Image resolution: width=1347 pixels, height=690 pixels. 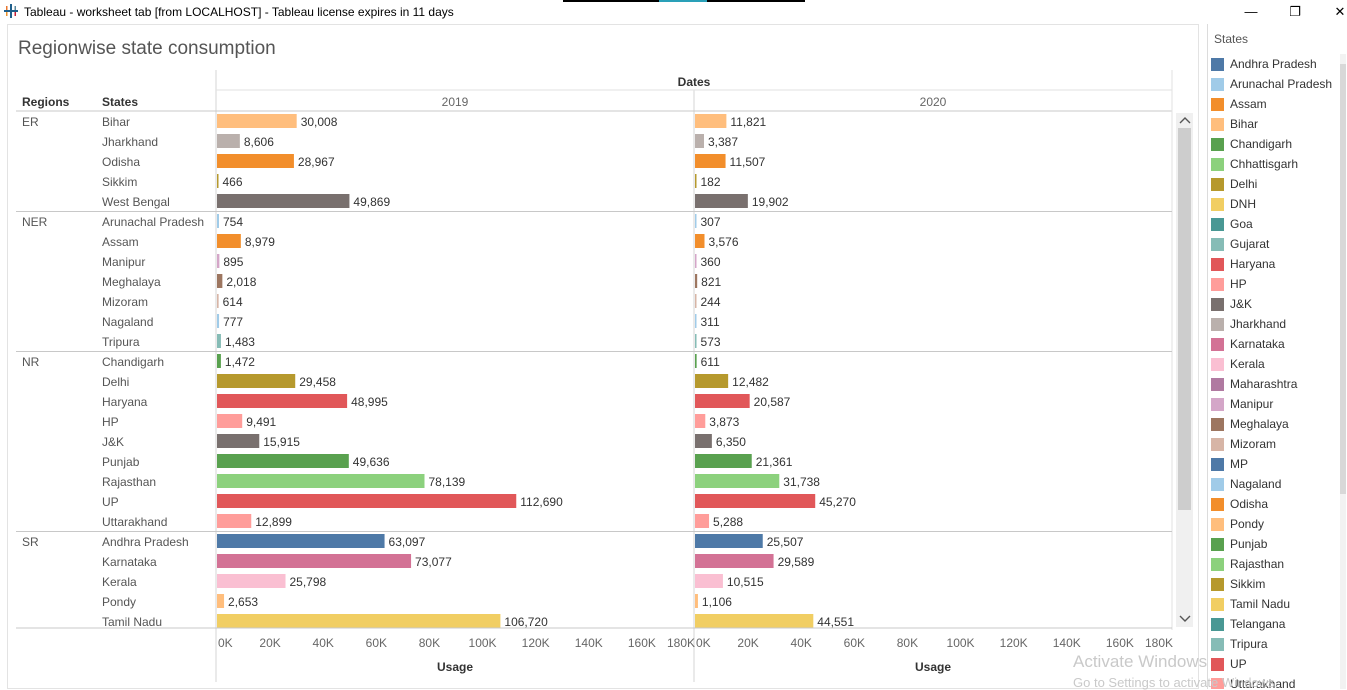 What do you see at coordinates (367, 501) in the screenshot?
I see `bar-up-2019` at bounding box center [367, 501].